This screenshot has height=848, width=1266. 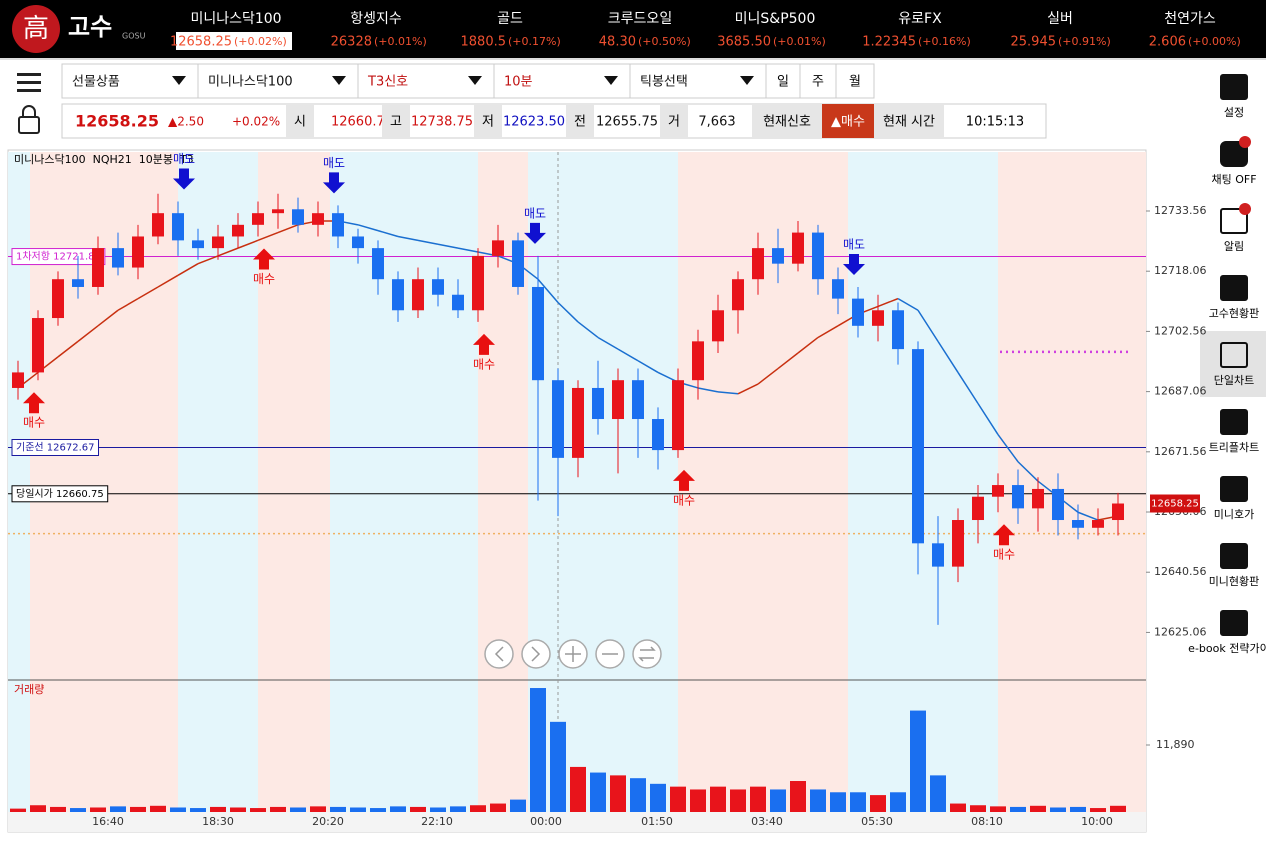 I want to click on sidebar-label: 트리플차트, so click(x=1234, y=447).